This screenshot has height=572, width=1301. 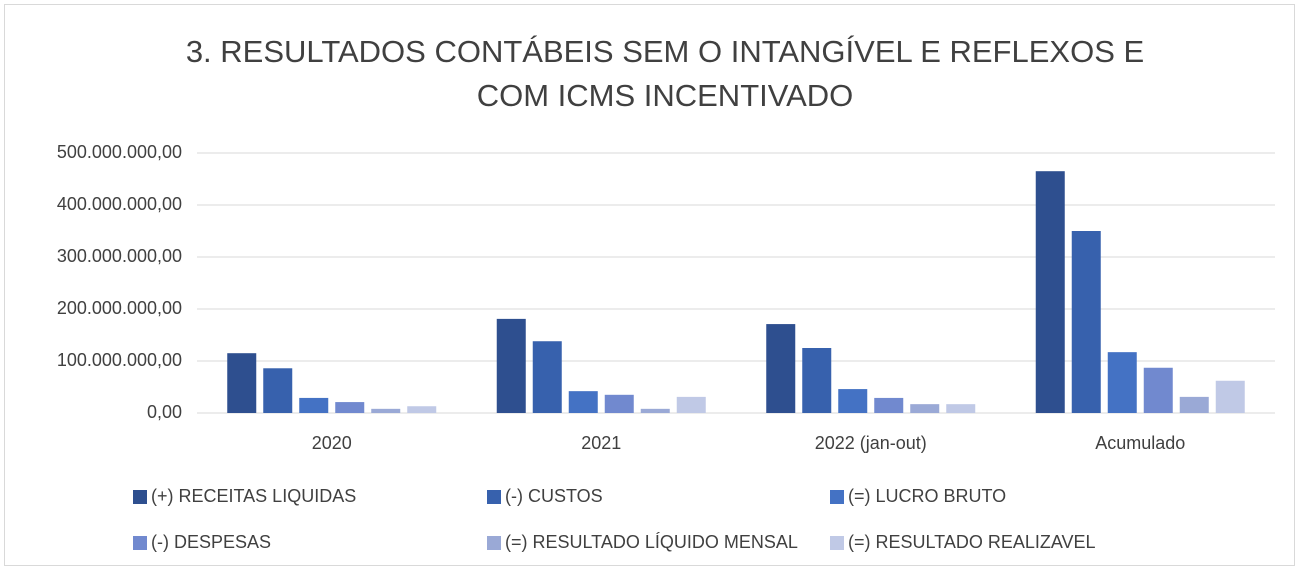 What do you see at coordinates (119, 256) in the screenshot?
I see `y-tick-label: 300.000.000,00` at bounding box center [119, 256].